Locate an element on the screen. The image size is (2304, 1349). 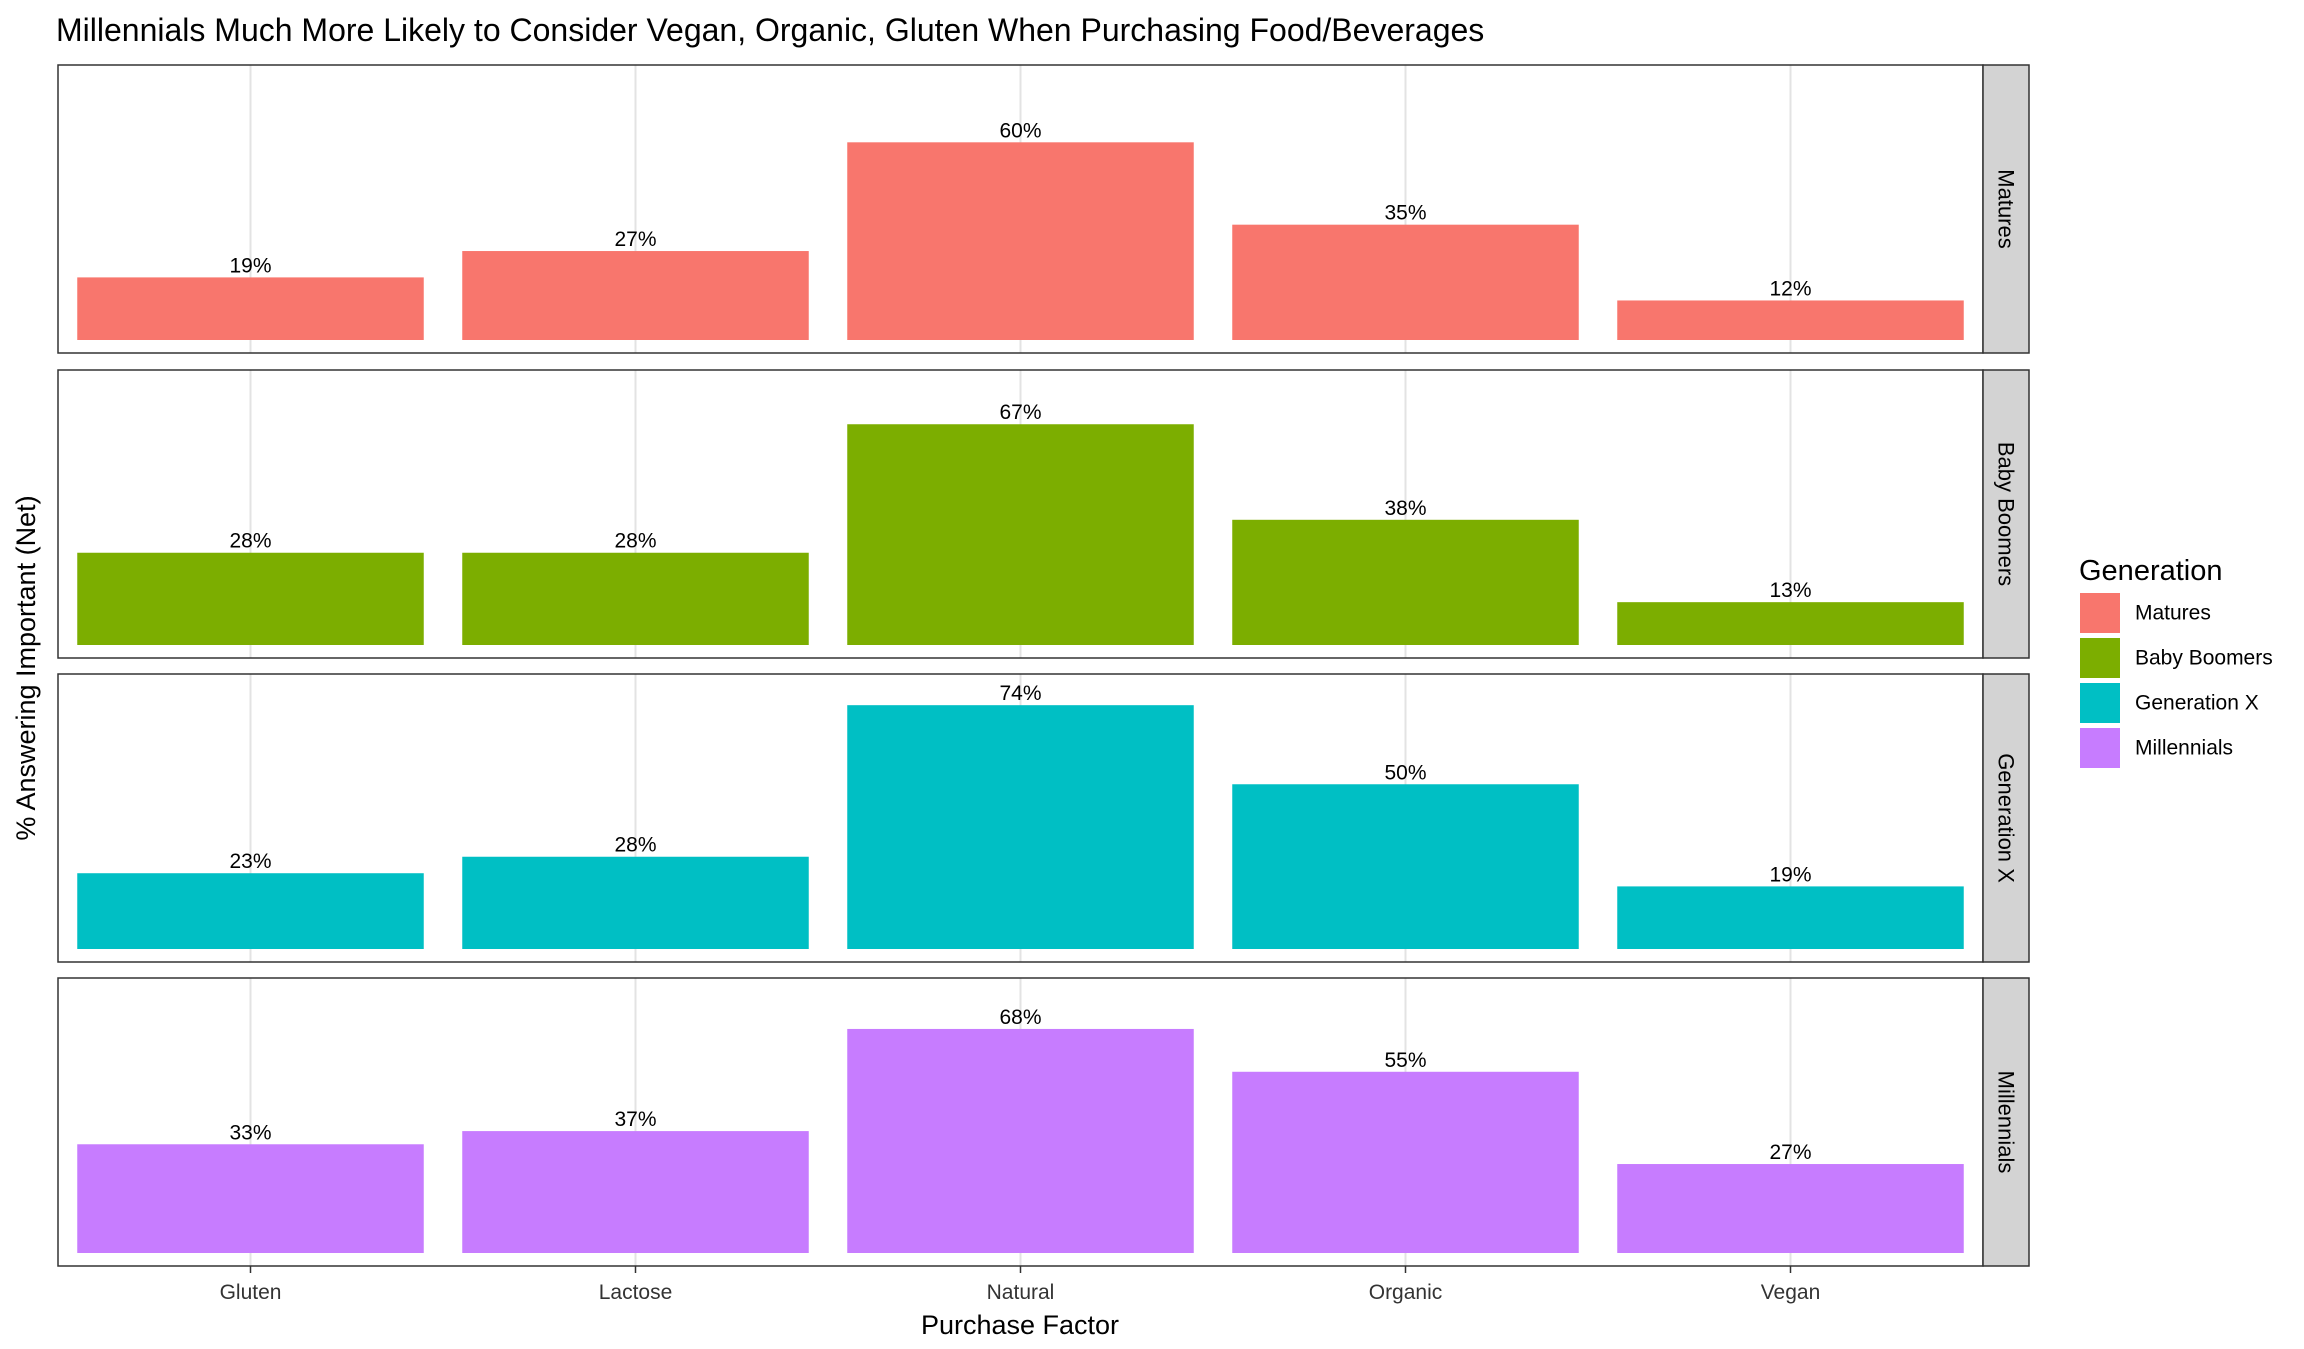
facet-strip-label: Generation X is located at coordinates (2006, 818).